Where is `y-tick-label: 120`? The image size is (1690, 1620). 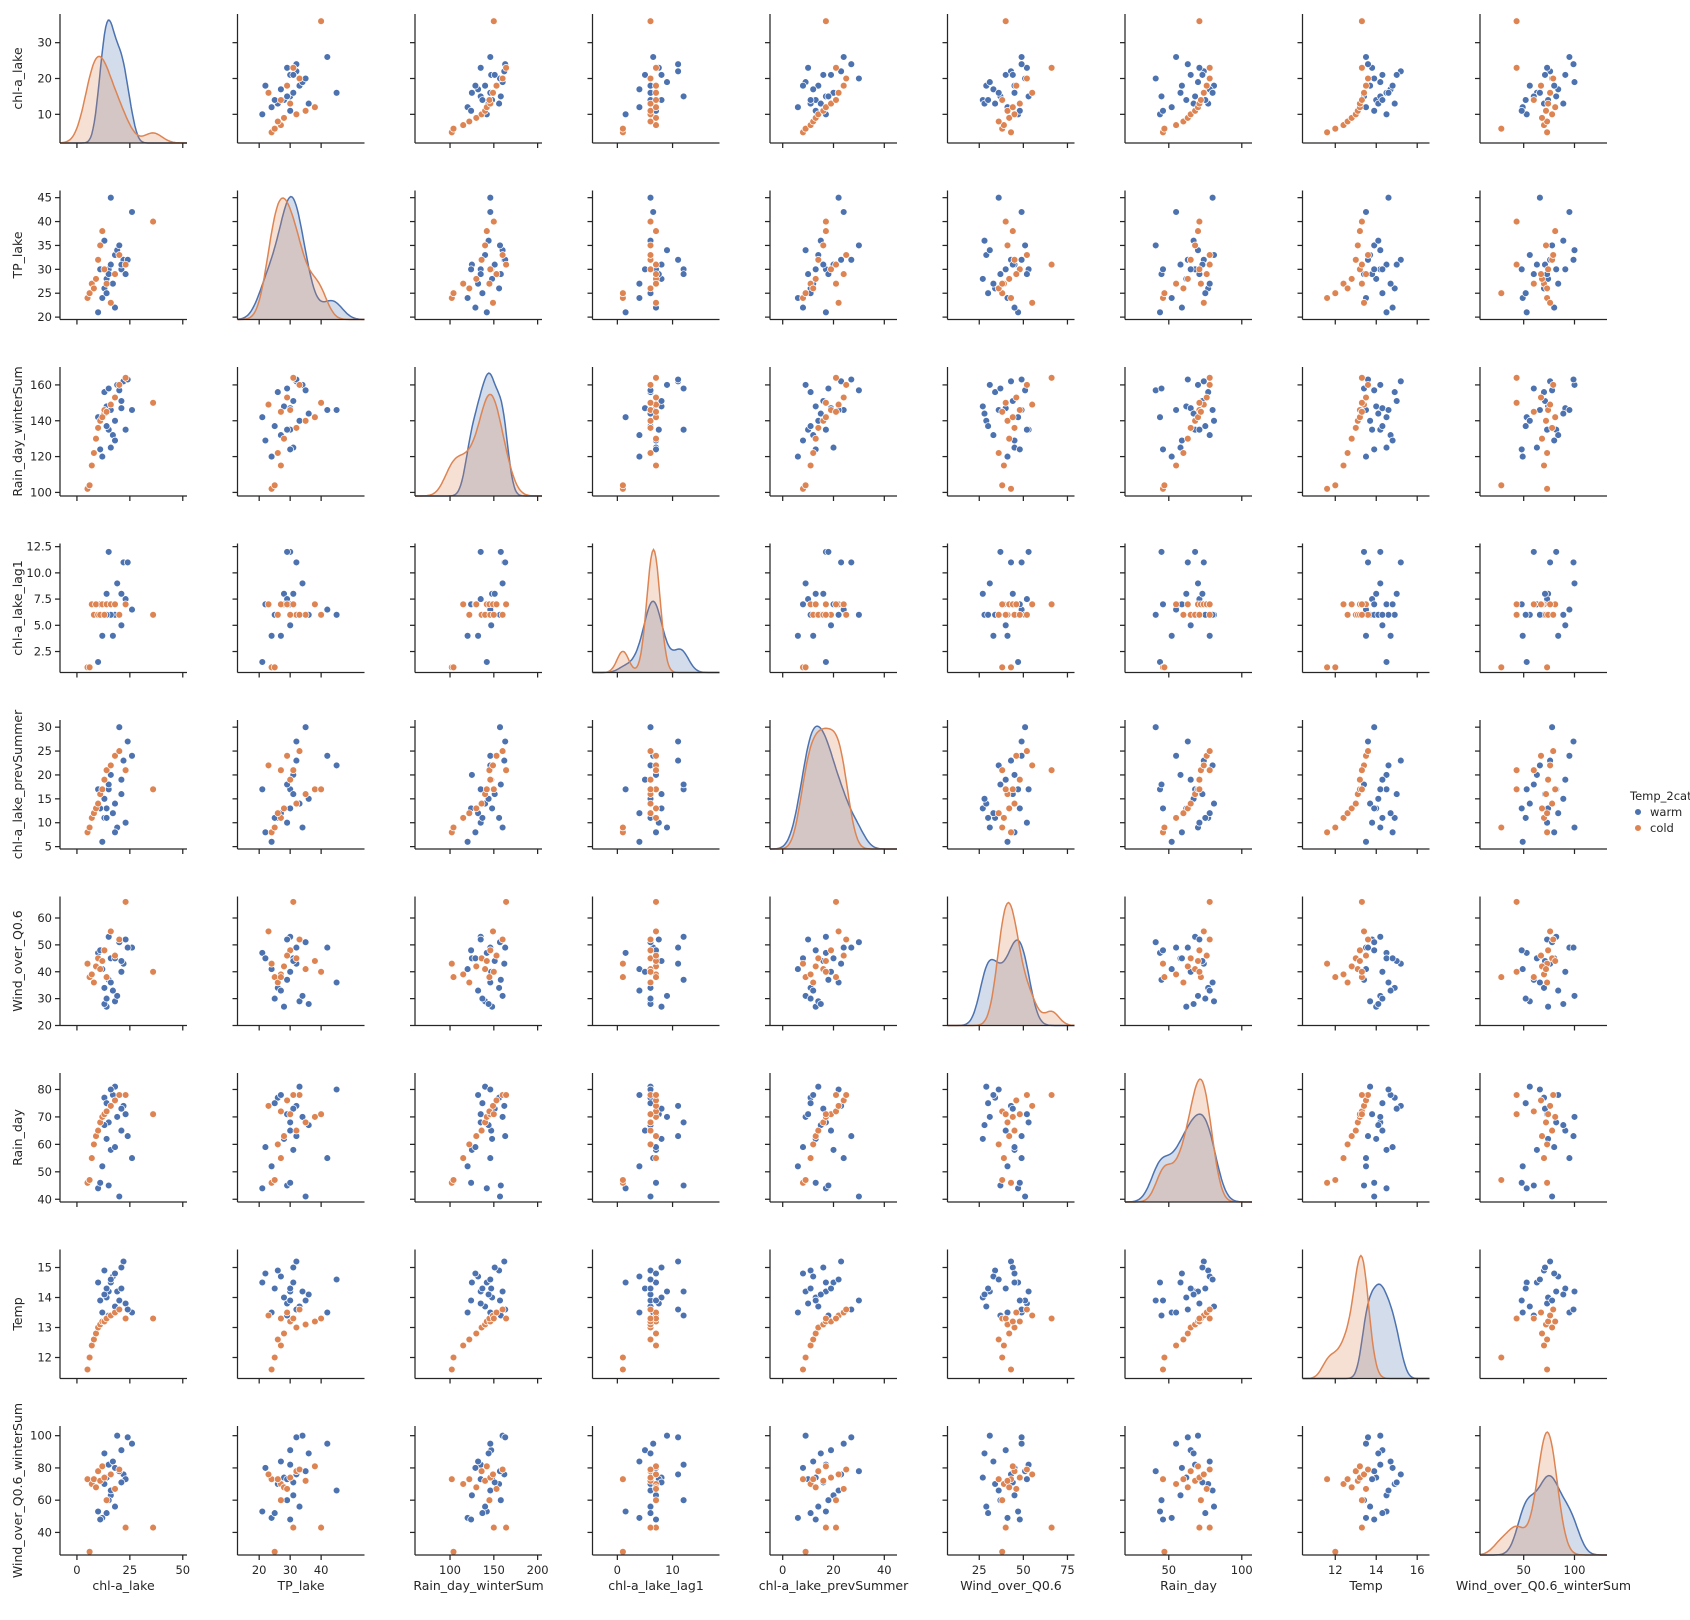 y-tick-label: 120 is located at coordinates (41, 457).